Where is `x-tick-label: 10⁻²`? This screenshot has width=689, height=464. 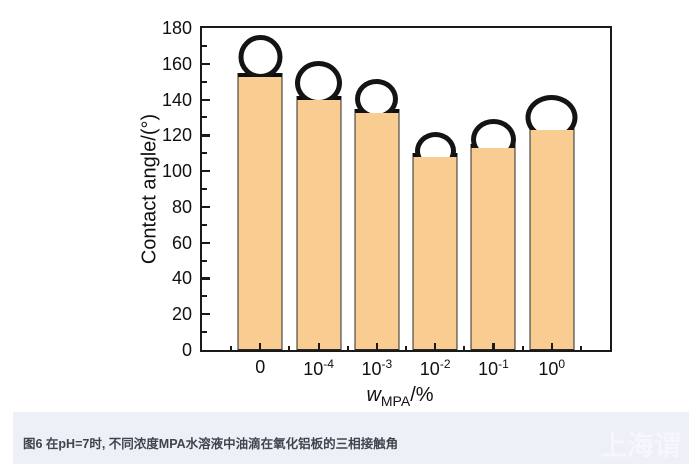
x-tick-label: 10⁻² is located at coordinates (435, 368).